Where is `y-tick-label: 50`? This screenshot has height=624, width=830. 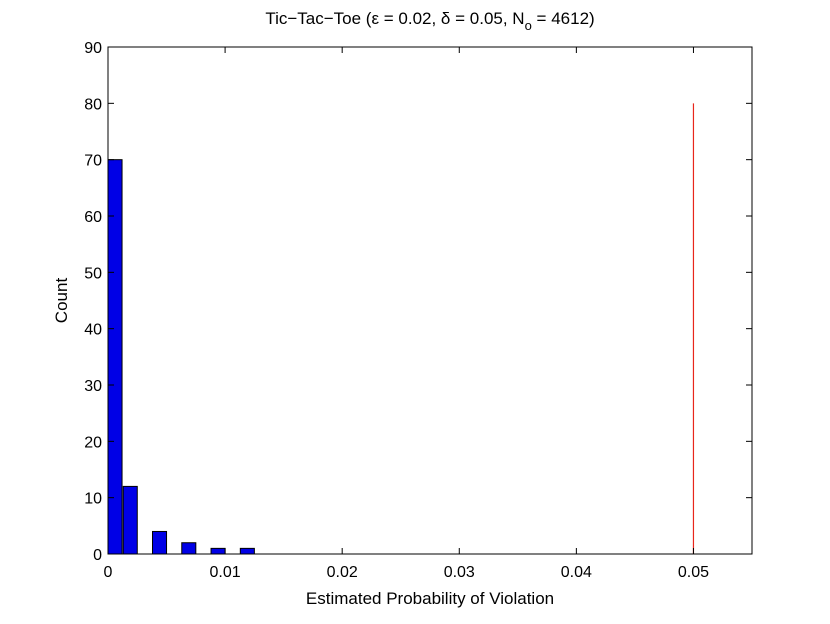 y-tick-label: 50 is located at coordinates (93, 273).